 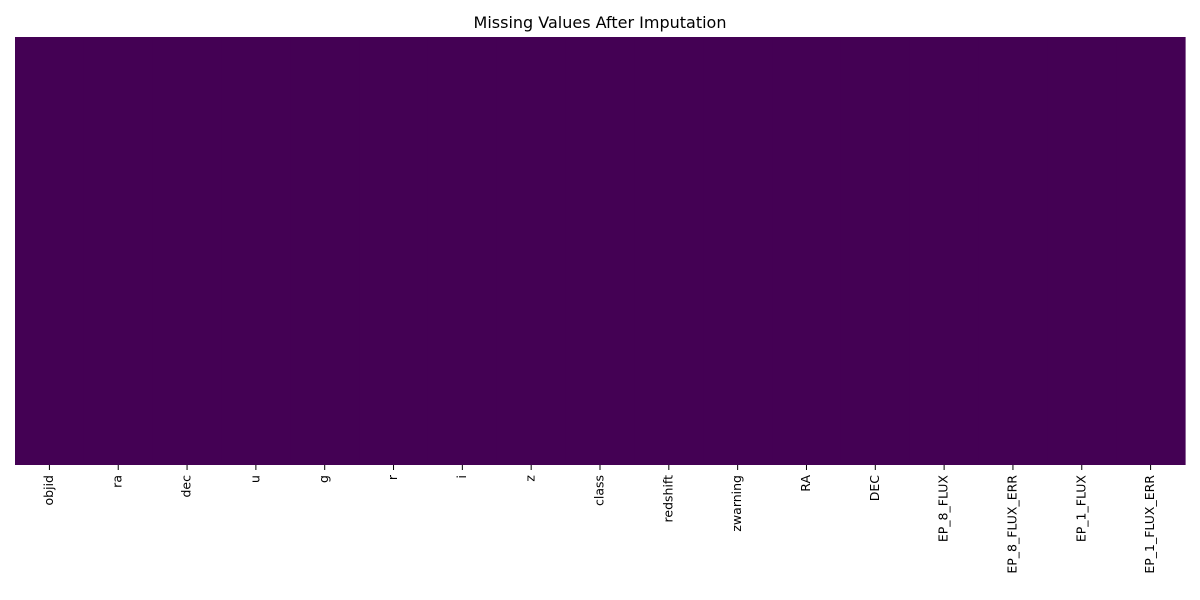 What do you see at coordinates (944, 251) in the screenshot?
I see `heatmap-cell-ep-8-flux` at bounding box center [944, 251].